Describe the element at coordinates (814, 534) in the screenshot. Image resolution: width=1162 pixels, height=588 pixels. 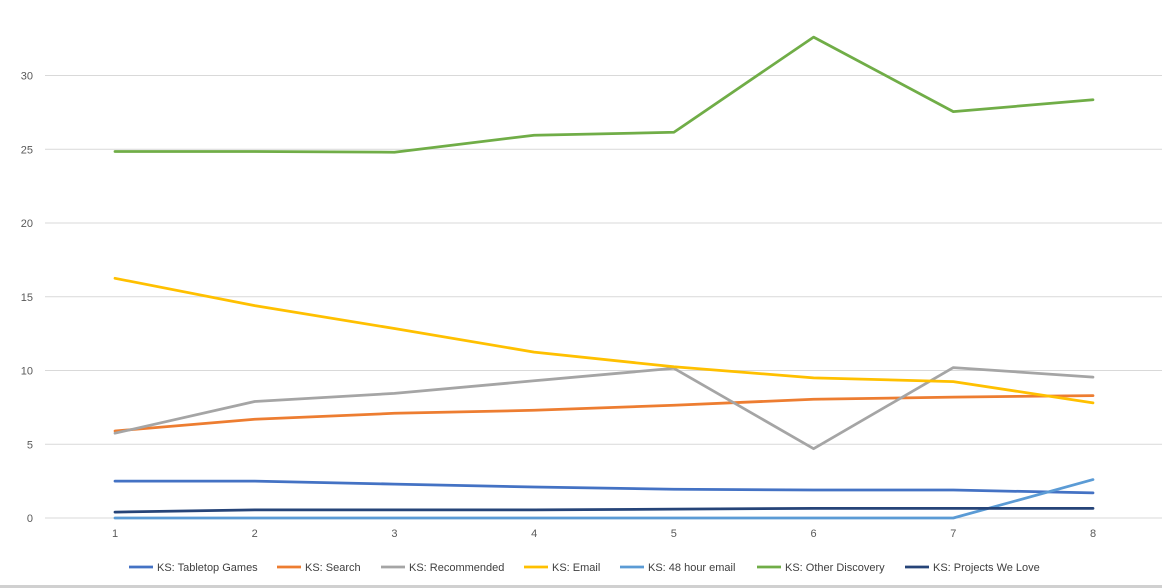
I see `x-tick-label: 6` at that location.